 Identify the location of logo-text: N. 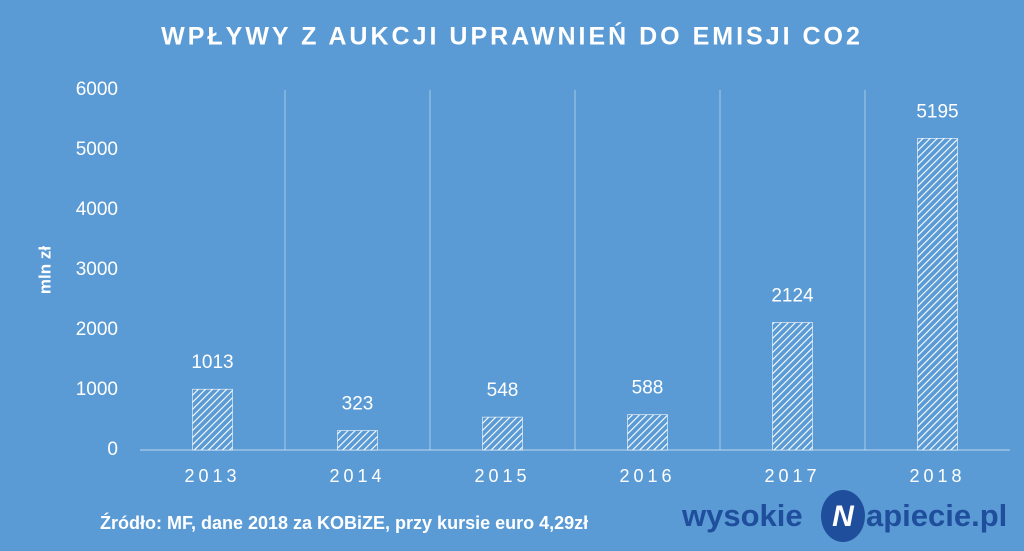
(843, 516).